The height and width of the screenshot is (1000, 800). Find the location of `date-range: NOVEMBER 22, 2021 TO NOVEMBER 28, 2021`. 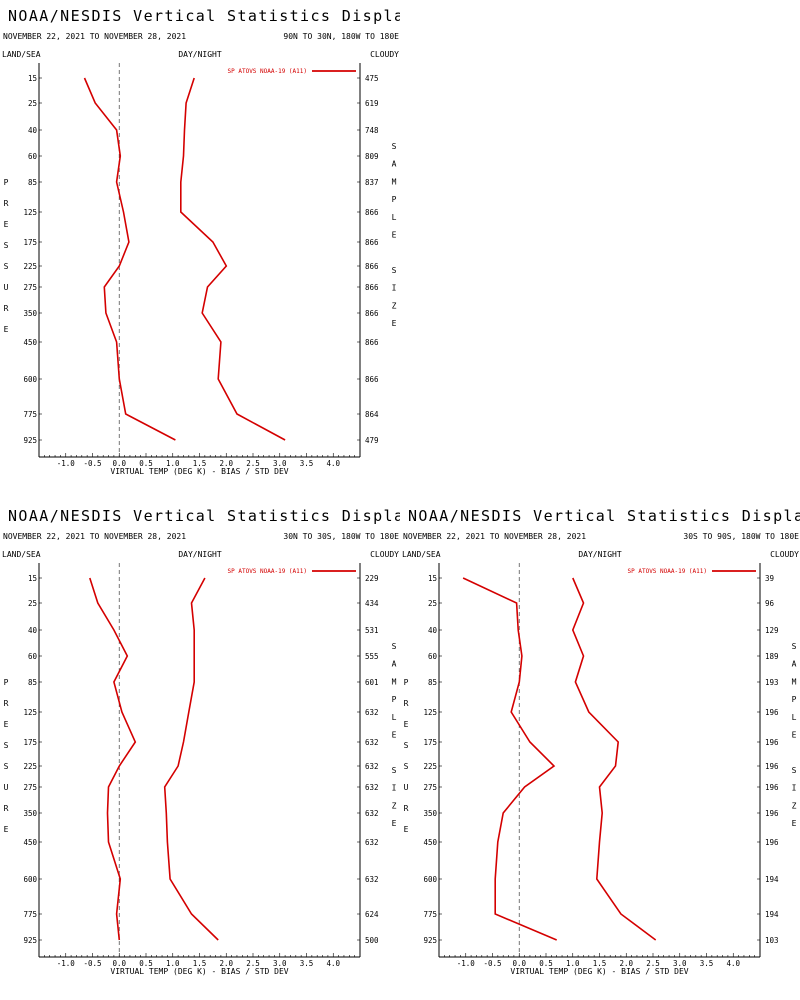

date-range: NOVEMBER 22, 2021 TO NOVEMBER 28, 2021 is located at coordinates (94, 36).